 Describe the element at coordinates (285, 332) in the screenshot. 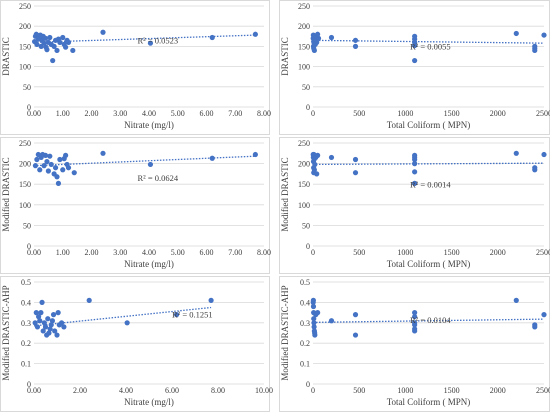

I see `y-axis-title: Modified DRASTIC-AHP` at that location.